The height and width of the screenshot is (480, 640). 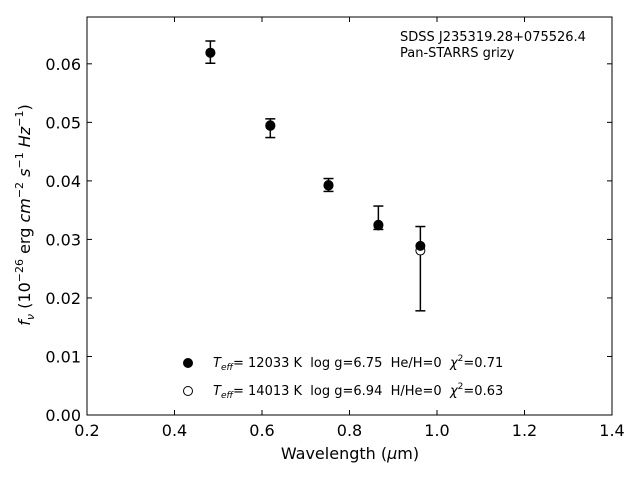 What do you see at coordinates (261, 430) in the screenshot?
I see `x-tick-label: 0.6` at bounding box center [261, 430].